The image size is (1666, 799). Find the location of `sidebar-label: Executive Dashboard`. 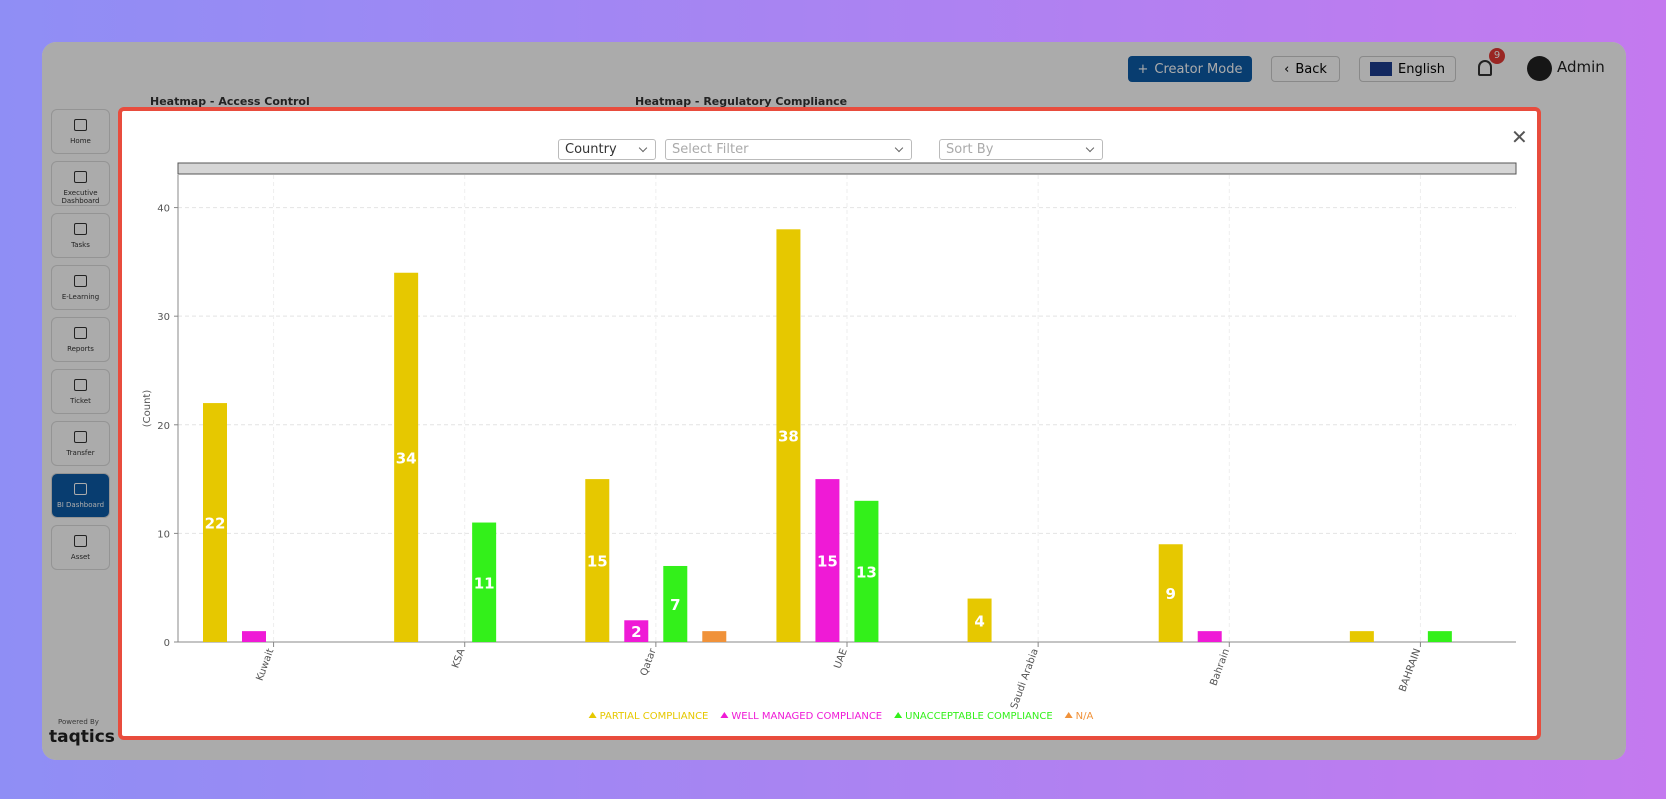

sidebar-label: Executive Dashboard is located at coordinates (80, 197).